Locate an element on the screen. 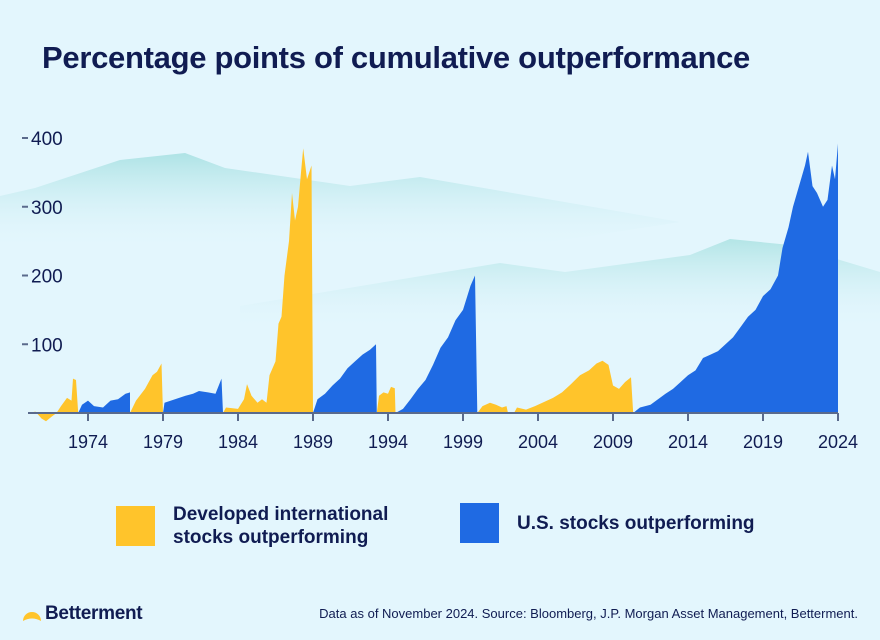 The height and width of the screenshot is (640, 880). x-tick-label: 1994 is located at coordinates (388, 442).